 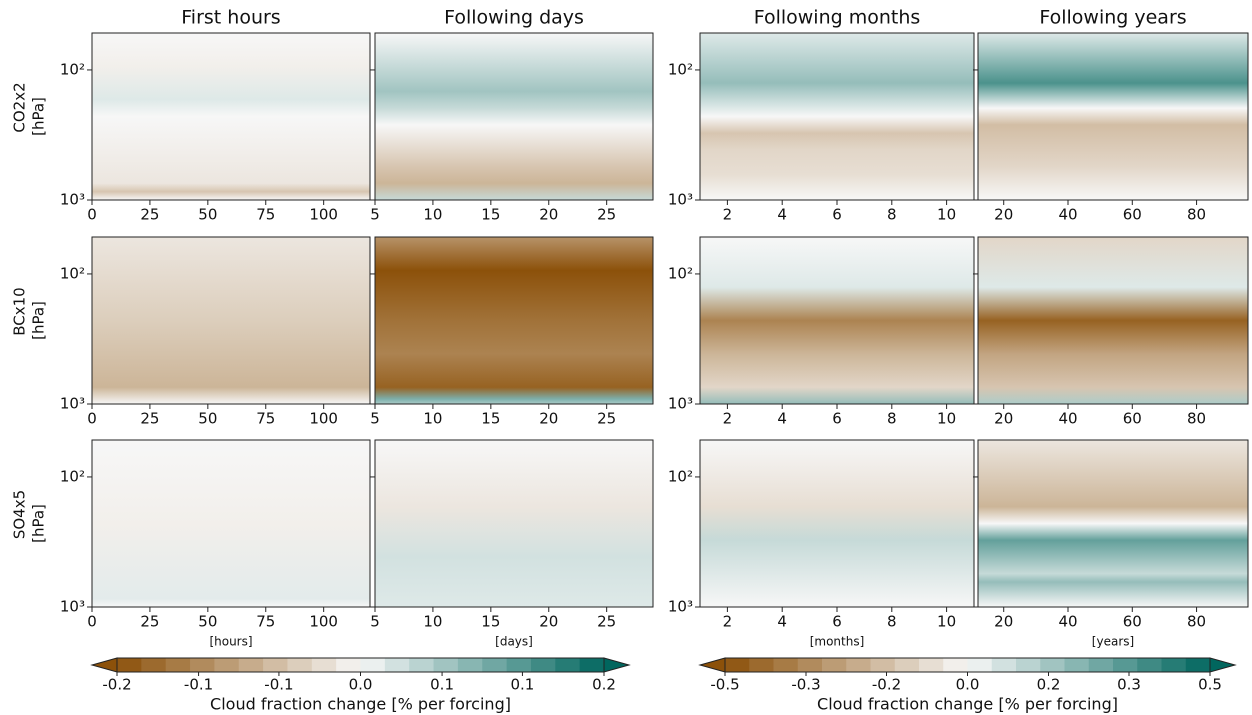 I want to click on x-tick-label: 100, so click(x=323, y=419).